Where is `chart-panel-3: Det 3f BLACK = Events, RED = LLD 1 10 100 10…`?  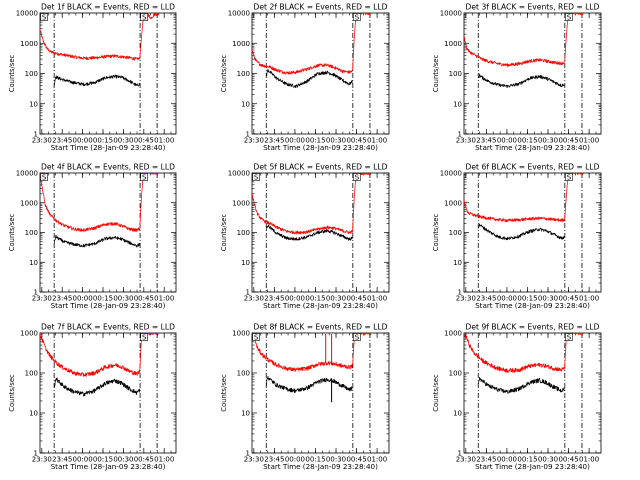 chart-panel-3: Det 3f BLACK = Events, RED = LLD 1 10 100 10… is located at coordinates (517, 77).